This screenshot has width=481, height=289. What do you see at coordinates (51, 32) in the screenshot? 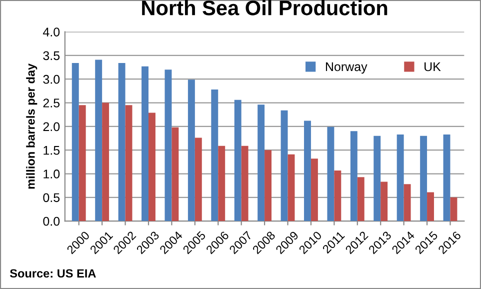
I see `y-tick-label: 4.0` at bounding box center [51, 32].